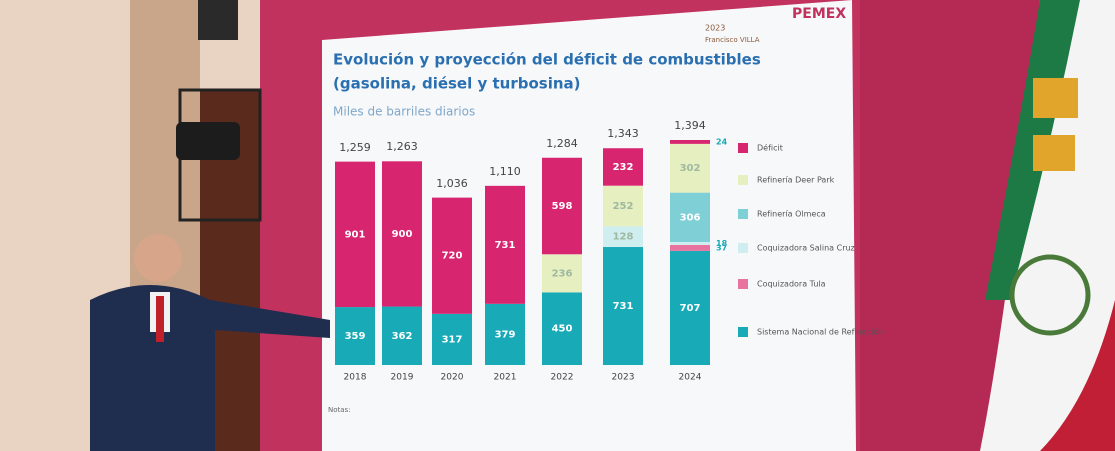 This screenshot has height=451, width=1115. What do you see at coordinates (355, 378) in the screenshot?
I see `x-tick-label: 2018` at bounding box center [355, 378].